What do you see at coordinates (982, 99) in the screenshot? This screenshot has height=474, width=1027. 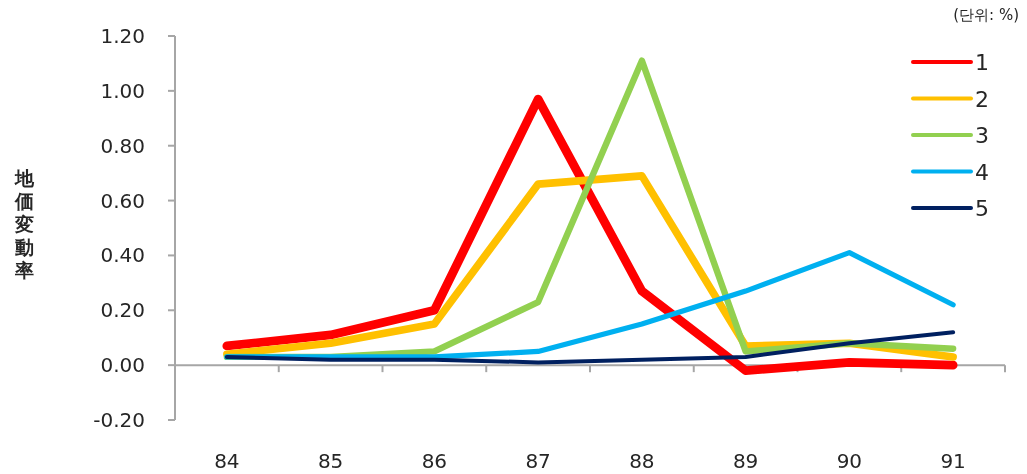 I see `legend-label: 2` at bounding box center [982, 99].